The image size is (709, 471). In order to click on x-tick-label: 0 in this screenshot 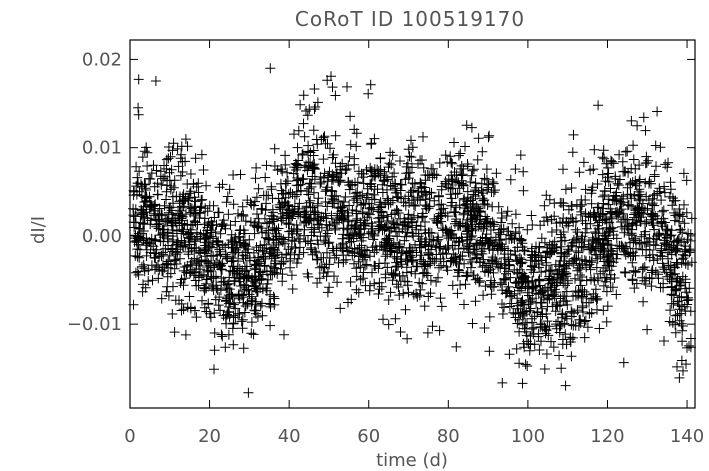, I will do `click(129, 436)`.